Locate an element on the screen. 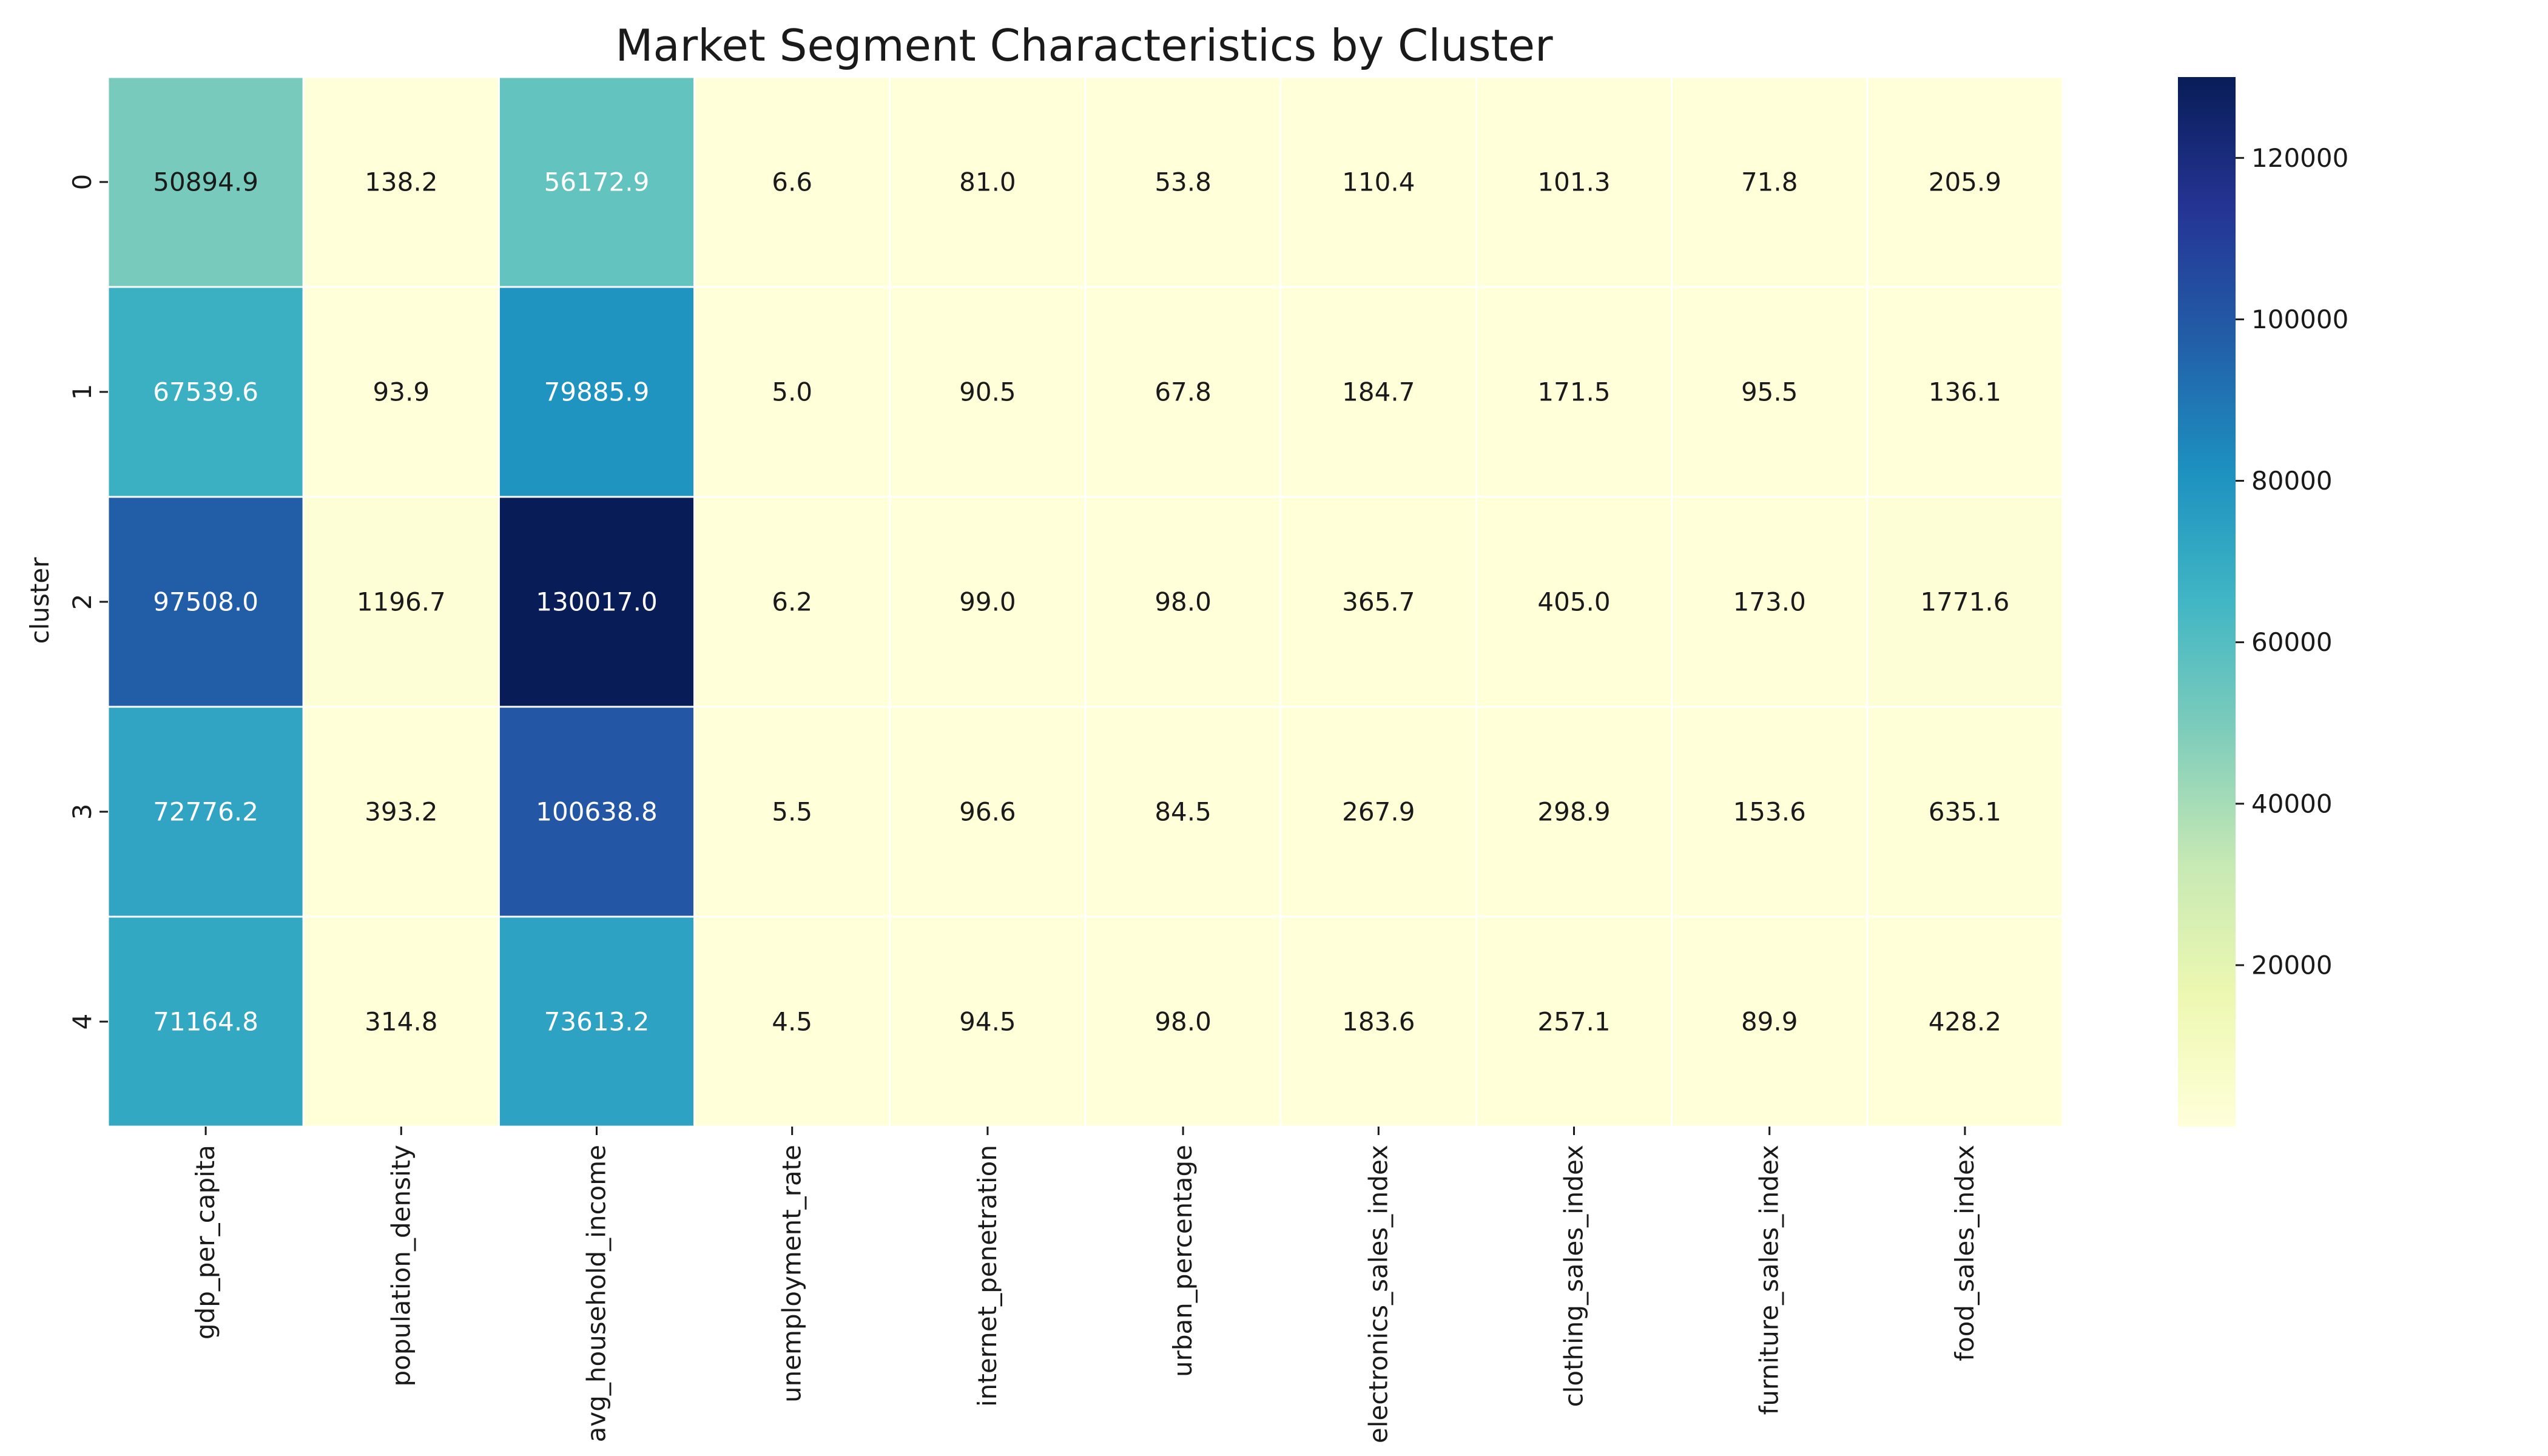 Image resolution: width=2548 pixels, height=1456 pixels. cell-value-label: 405.0 is located at coordinates (1573, 602).